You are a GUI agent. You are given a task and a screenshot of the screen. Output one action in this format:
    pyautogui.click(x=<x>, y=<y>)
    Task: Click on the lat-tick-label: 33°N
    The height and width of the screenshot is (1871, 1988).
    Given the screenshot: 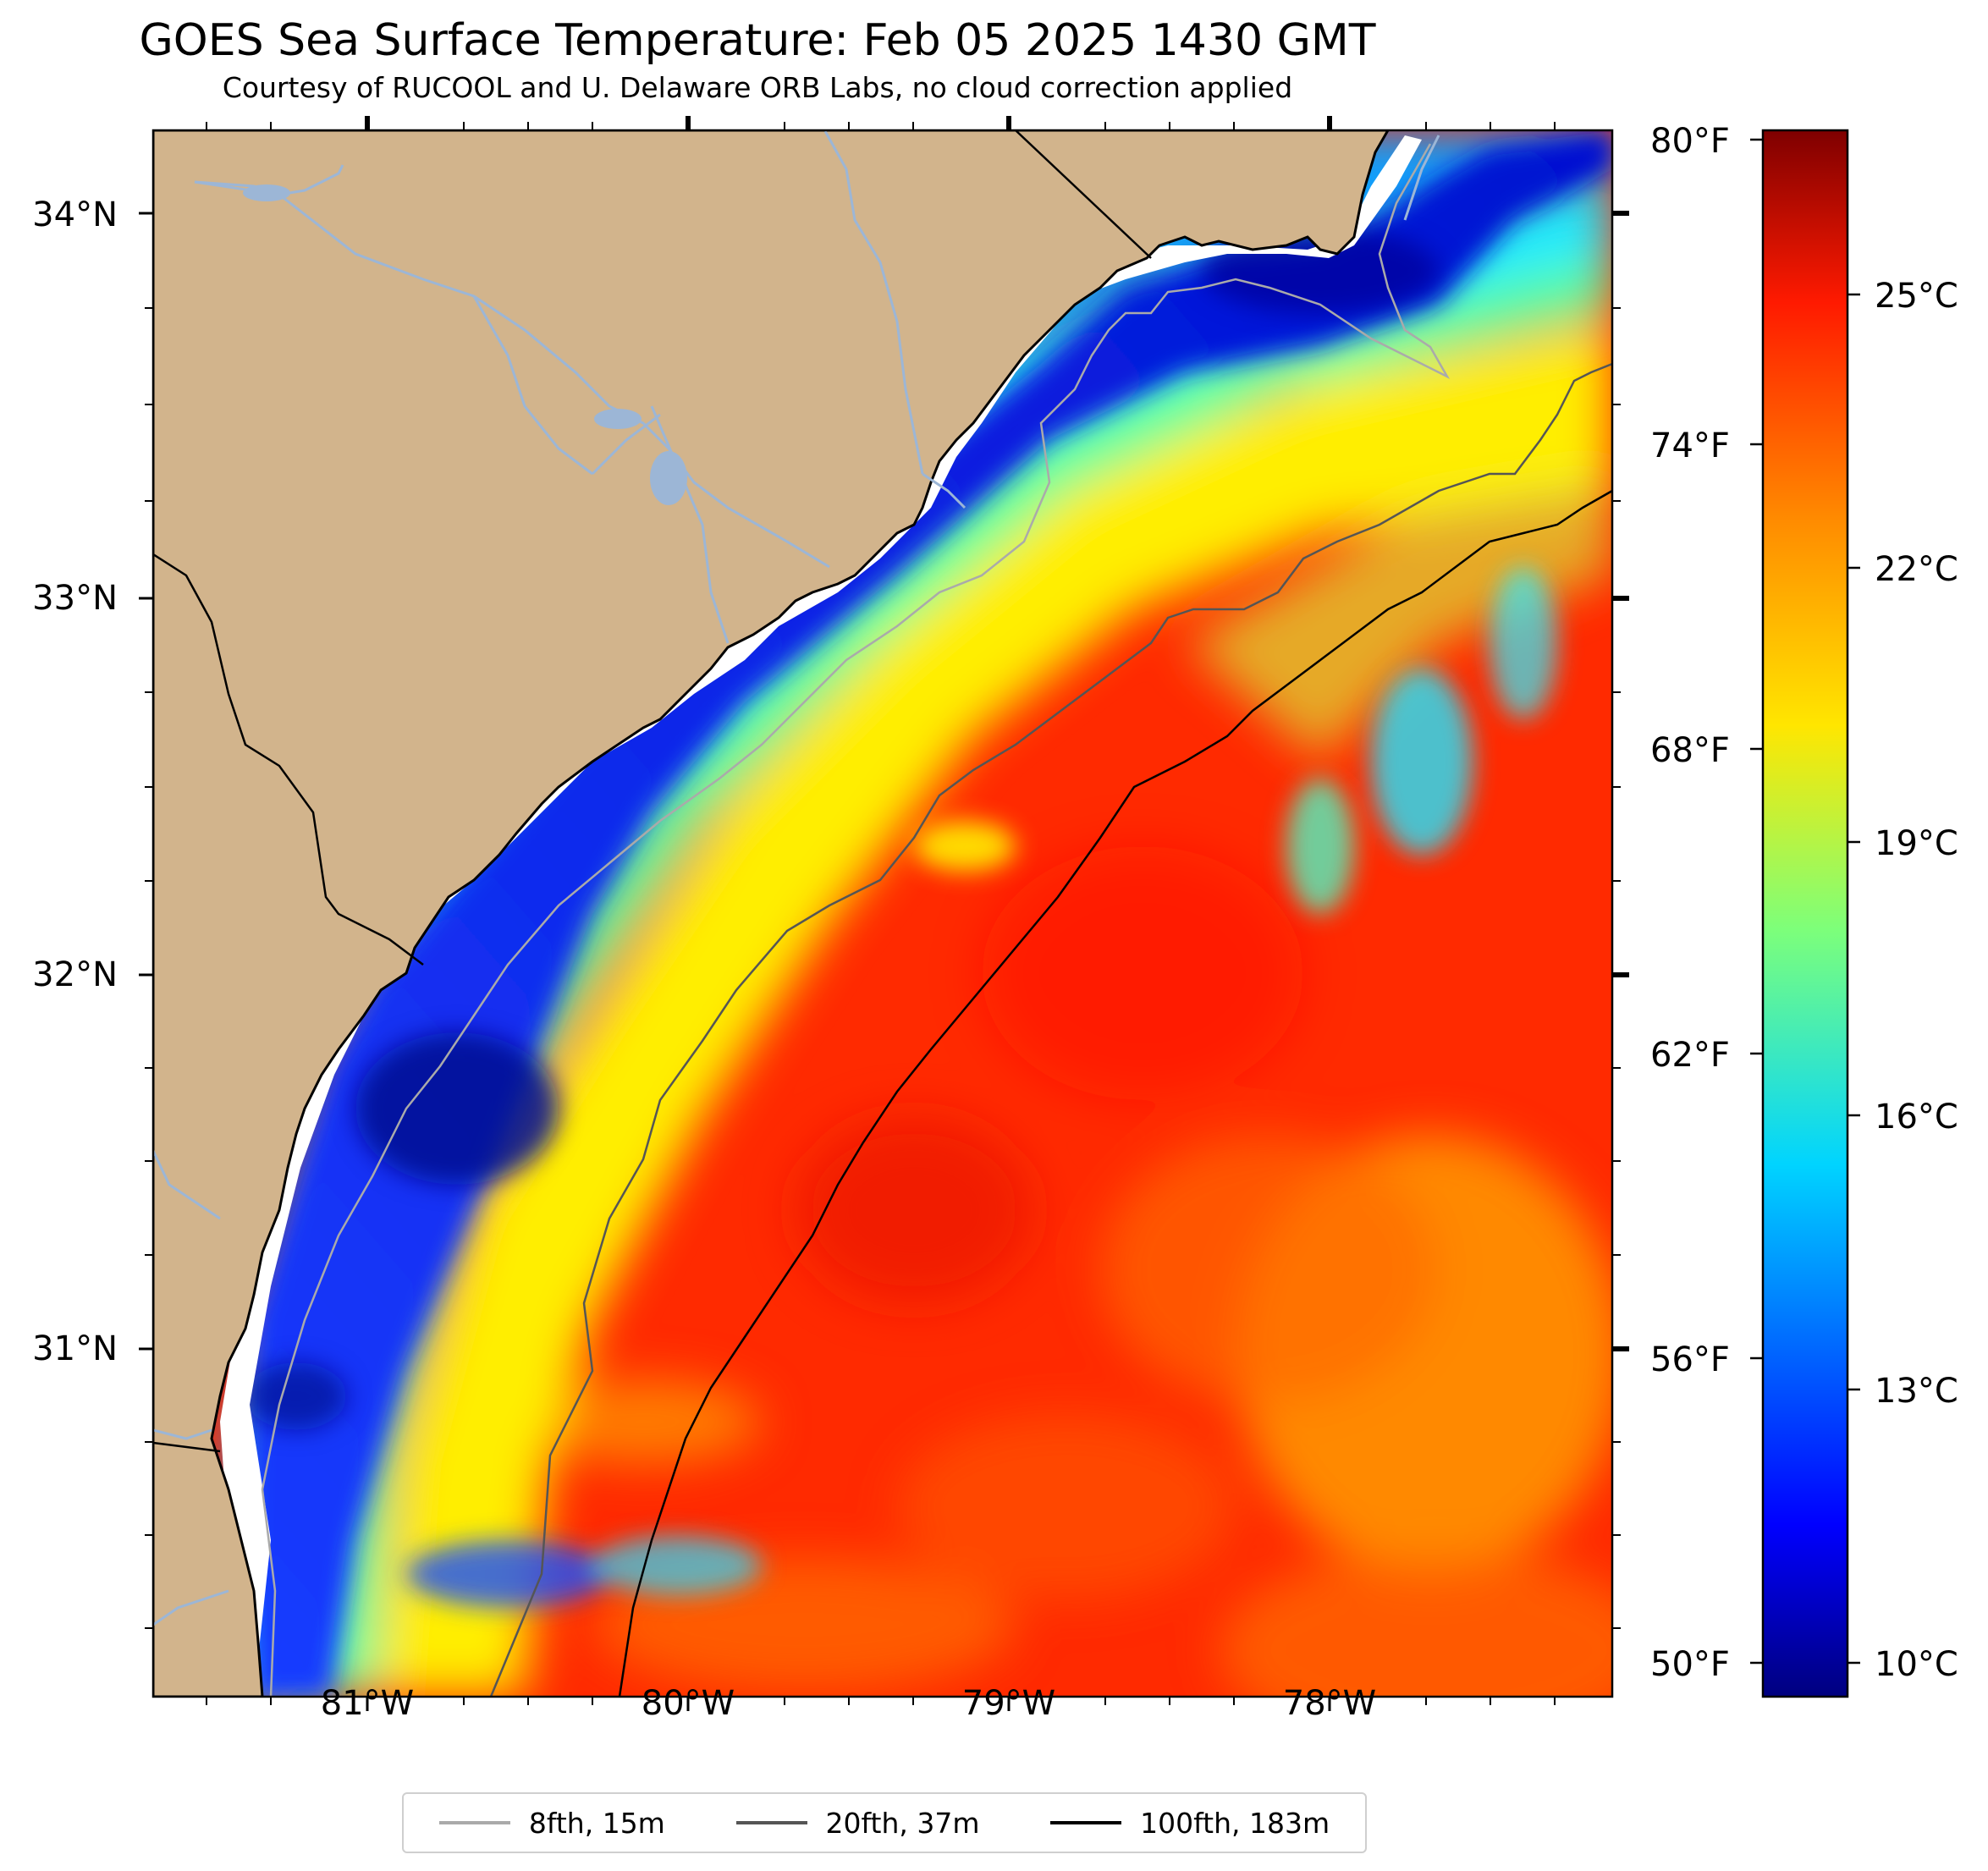 What is the action you would take?
    pyautogui.click(x=75, y=599)
    